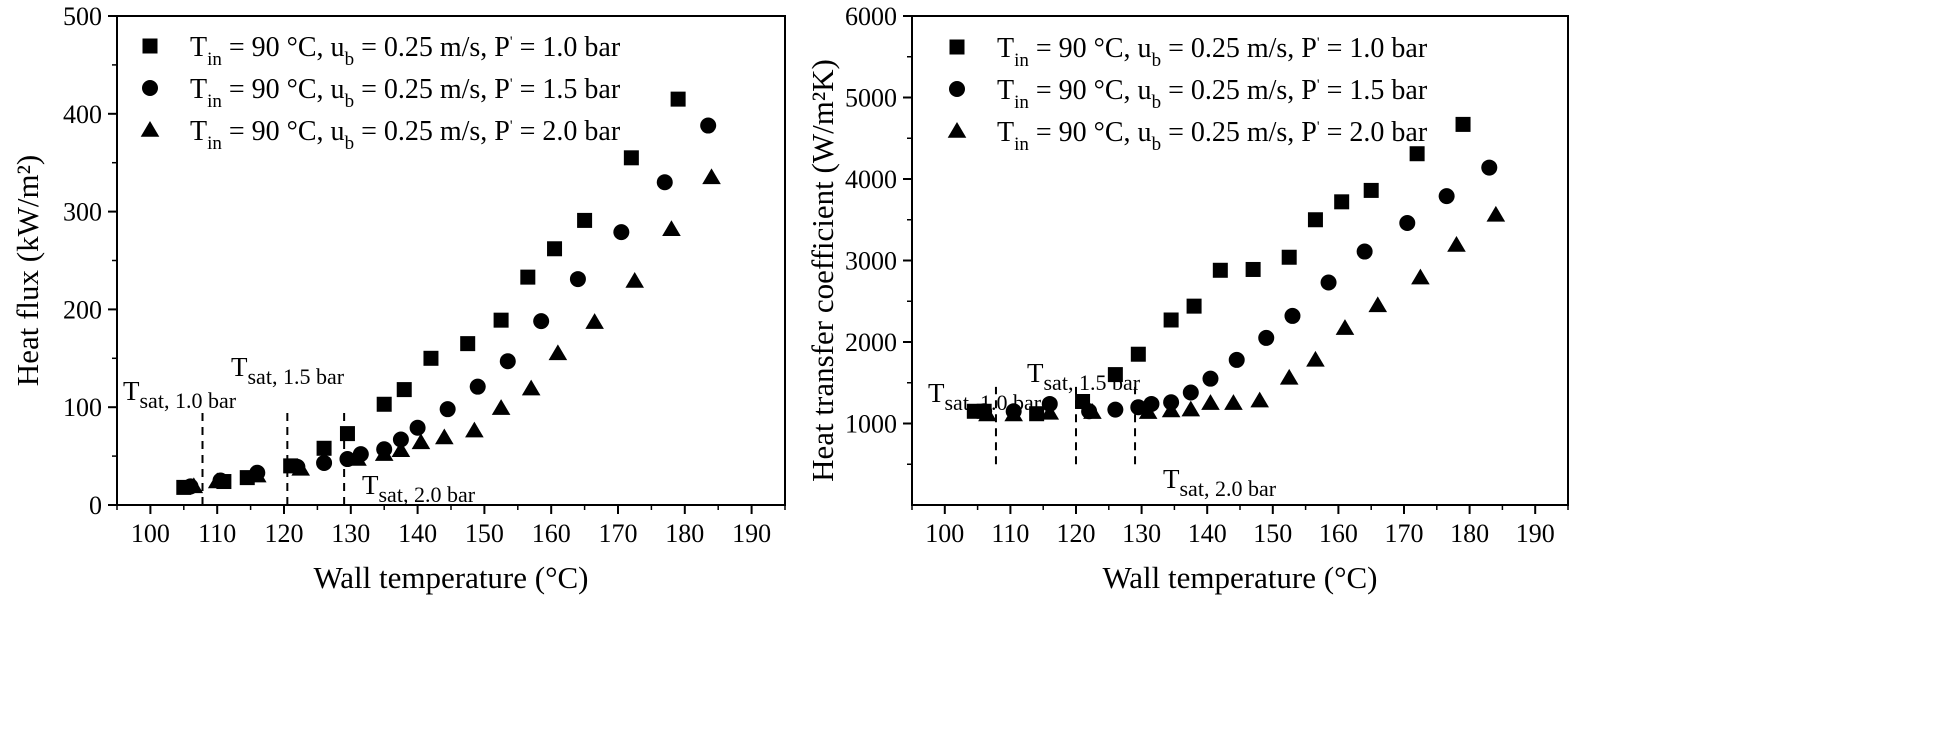 The image size is (1940, 737). Describe the element at coordinates (82, 212) in the screenshot. I see `y-tick-label: 300` at that location.